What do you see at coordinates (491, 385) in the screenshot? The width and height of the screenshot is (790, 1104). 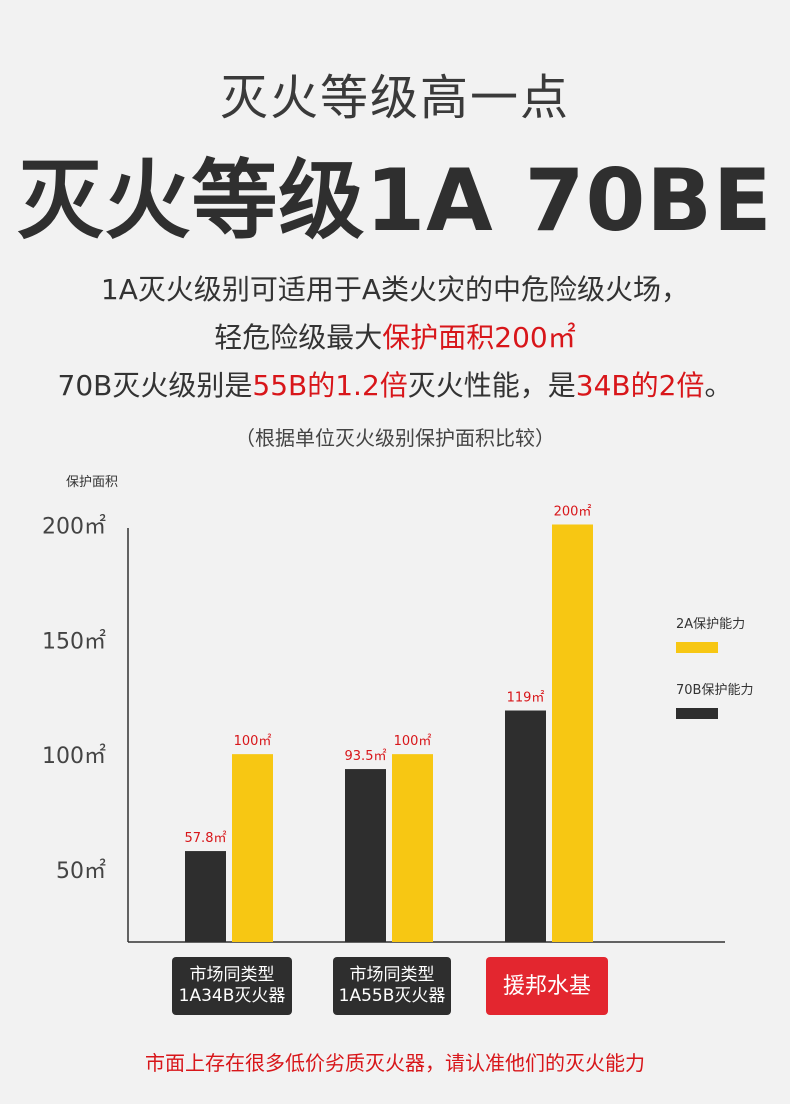 I see `description-line-3-part-2: 灭火性能，是` at bounding box center [491, 385].